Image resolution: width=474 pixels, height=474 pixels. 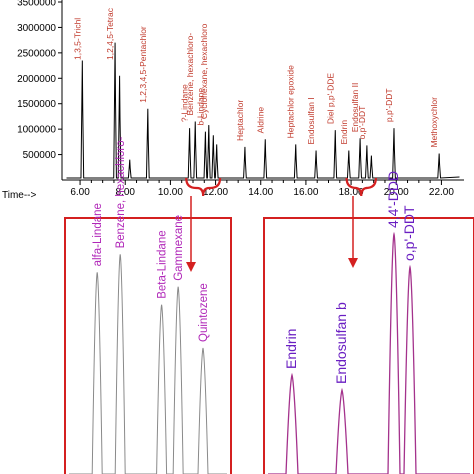 I want to click on zoom-peak-label: Endosulfan b, so click(x=341, y=343).